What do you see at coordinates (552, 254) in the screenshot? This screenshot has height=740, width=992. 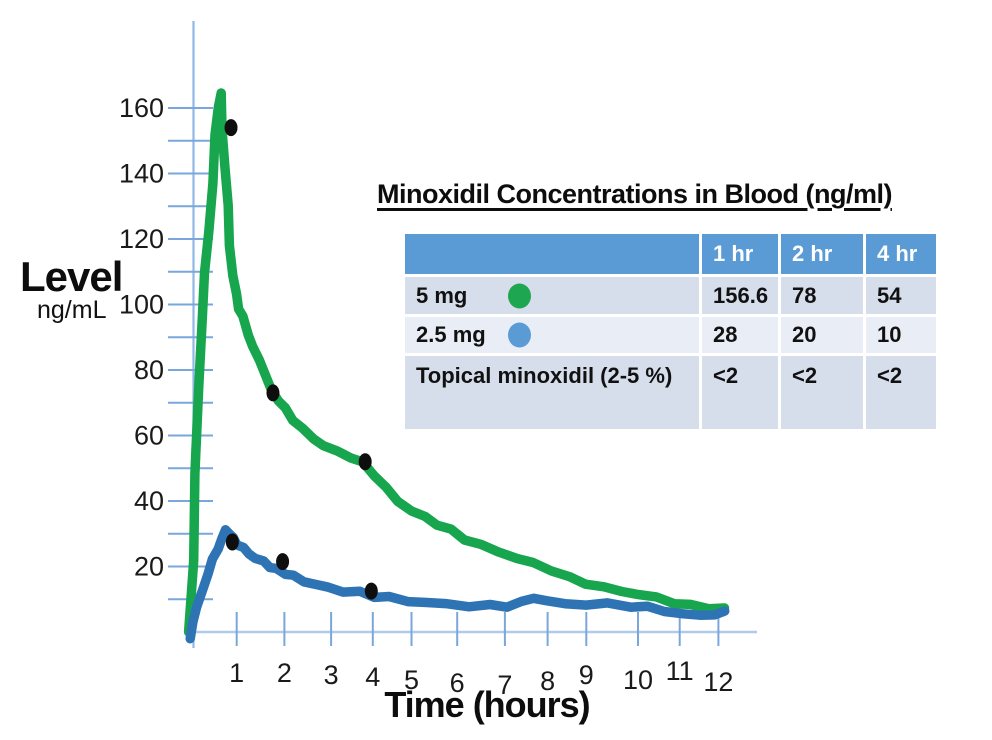 I see `table-header-blank` at bounding box center [552, 254].